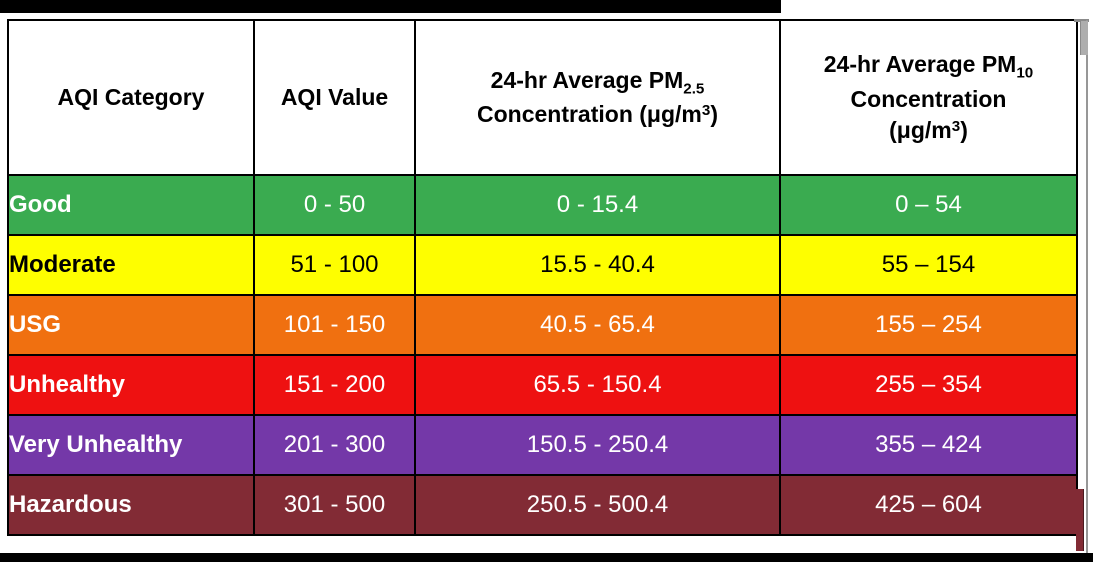  I want to click on hazardous-row-overhang, so click(1080, 520).